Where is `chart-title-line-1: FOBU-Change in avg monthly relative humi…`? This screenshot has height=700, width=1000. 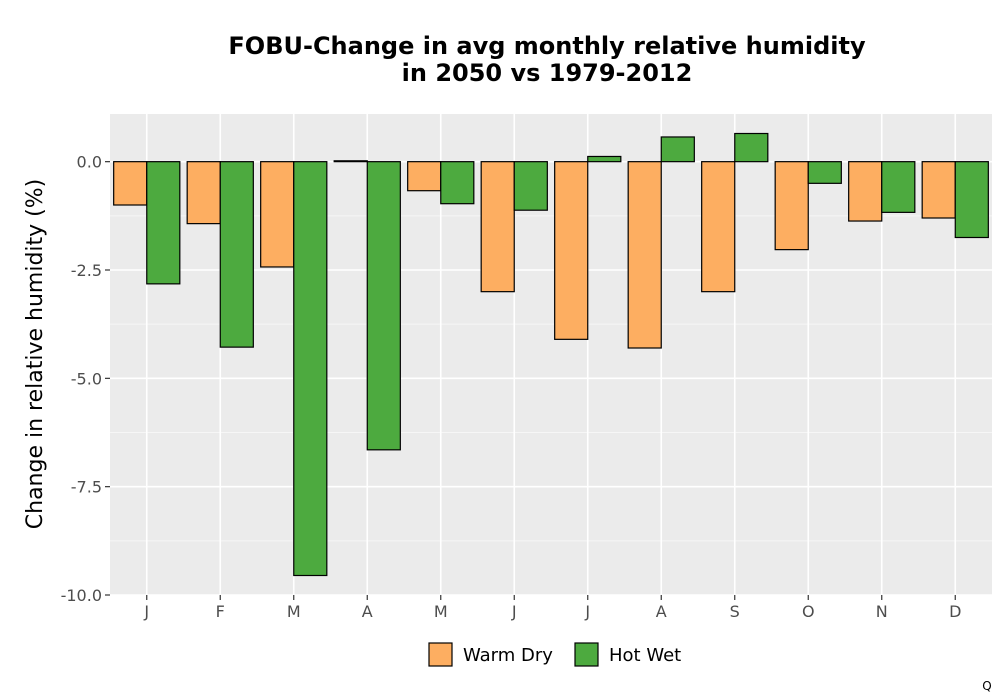
chart-title-line-1: FOBU-Change in avg monthly relative humi… is located at coordinates (547, 46).